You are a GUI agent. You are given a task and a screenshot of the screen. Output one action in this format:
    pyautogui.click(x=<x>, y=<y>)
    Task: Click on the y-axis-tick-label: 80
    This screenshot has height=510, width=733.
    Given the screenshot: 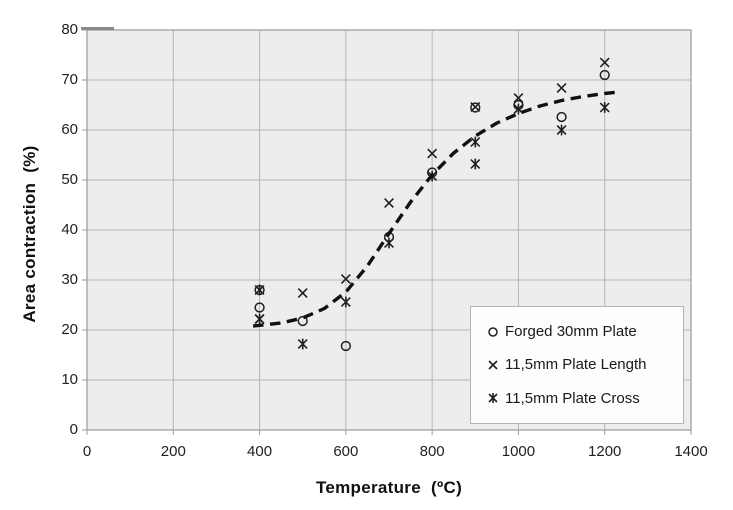 What is the action you would take?
    pyautogui.click(x=69, y=29)
    